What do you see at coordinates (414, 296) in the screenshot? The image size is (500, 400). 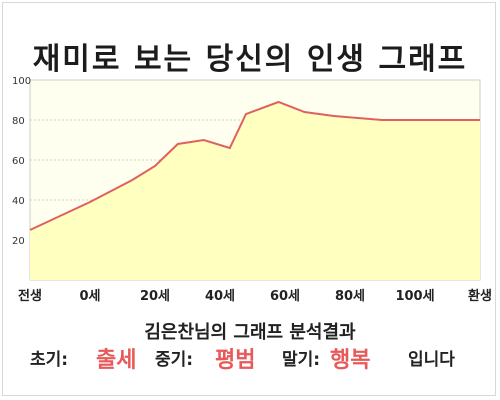 I see `x-tick-label: 100세` at bounding box center [414, 296].